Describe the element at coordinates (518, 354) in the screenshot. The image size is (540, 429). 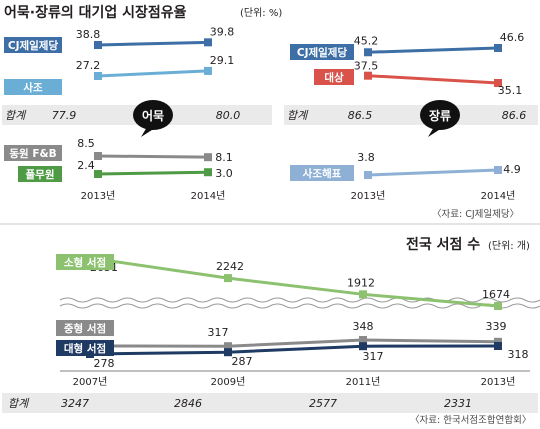
I see `data-label: 318` at that location.